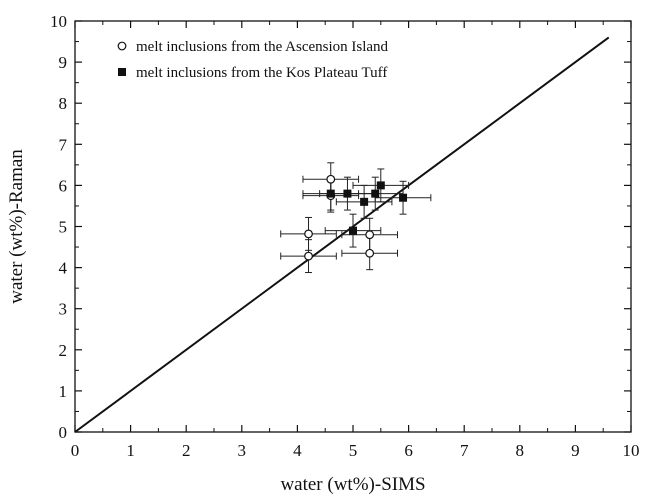 This screenshot has height=498, width=648. Describe the element at coordinates (63, 185) in the screenshot. I see `y-tick-label: 6` at that location.